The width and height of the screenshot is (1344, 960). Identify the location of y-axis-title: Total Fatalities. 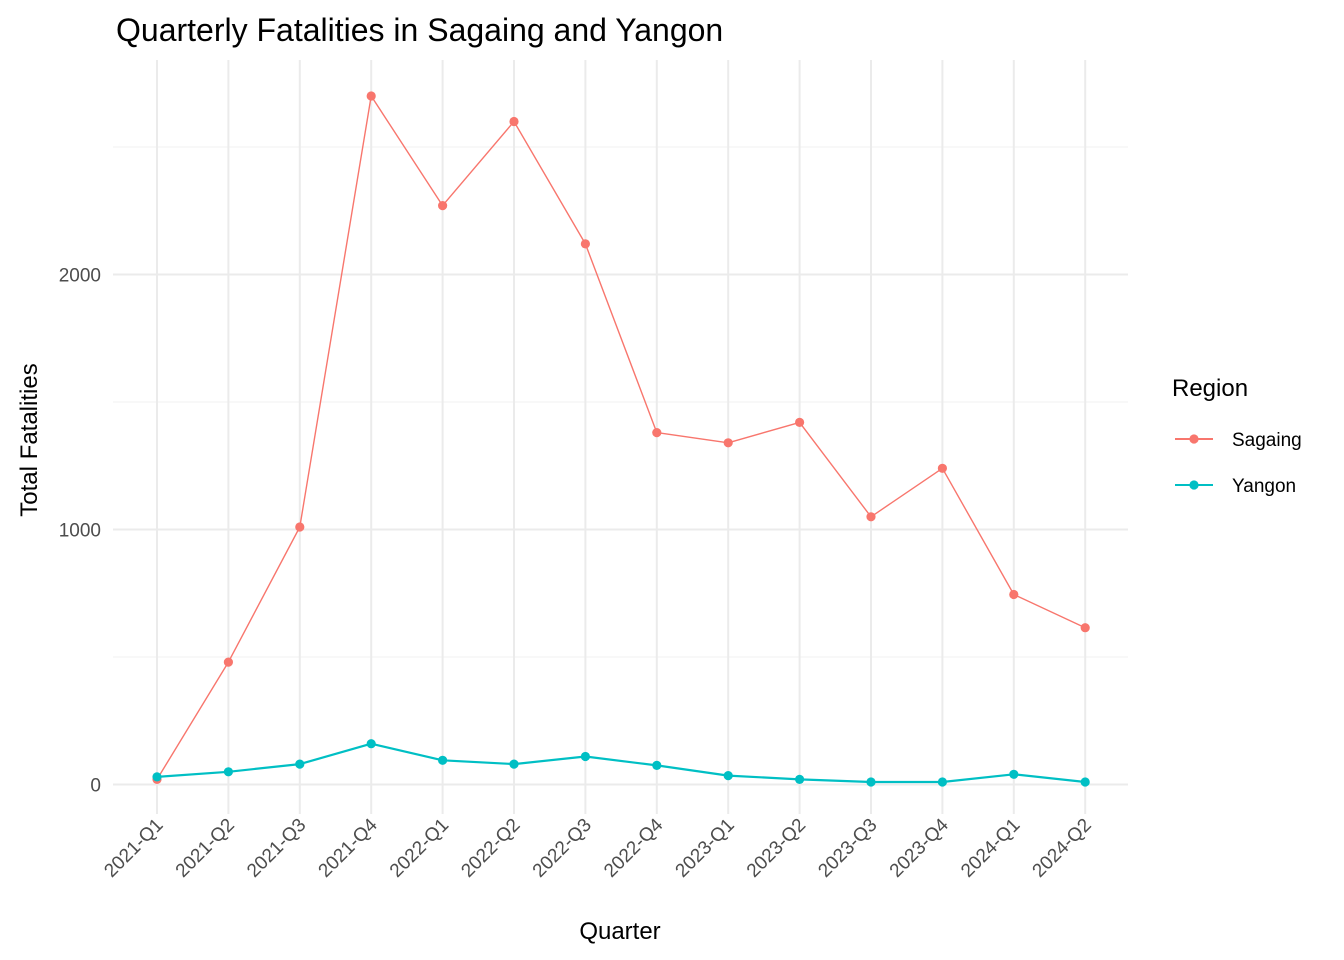
(29, 439).